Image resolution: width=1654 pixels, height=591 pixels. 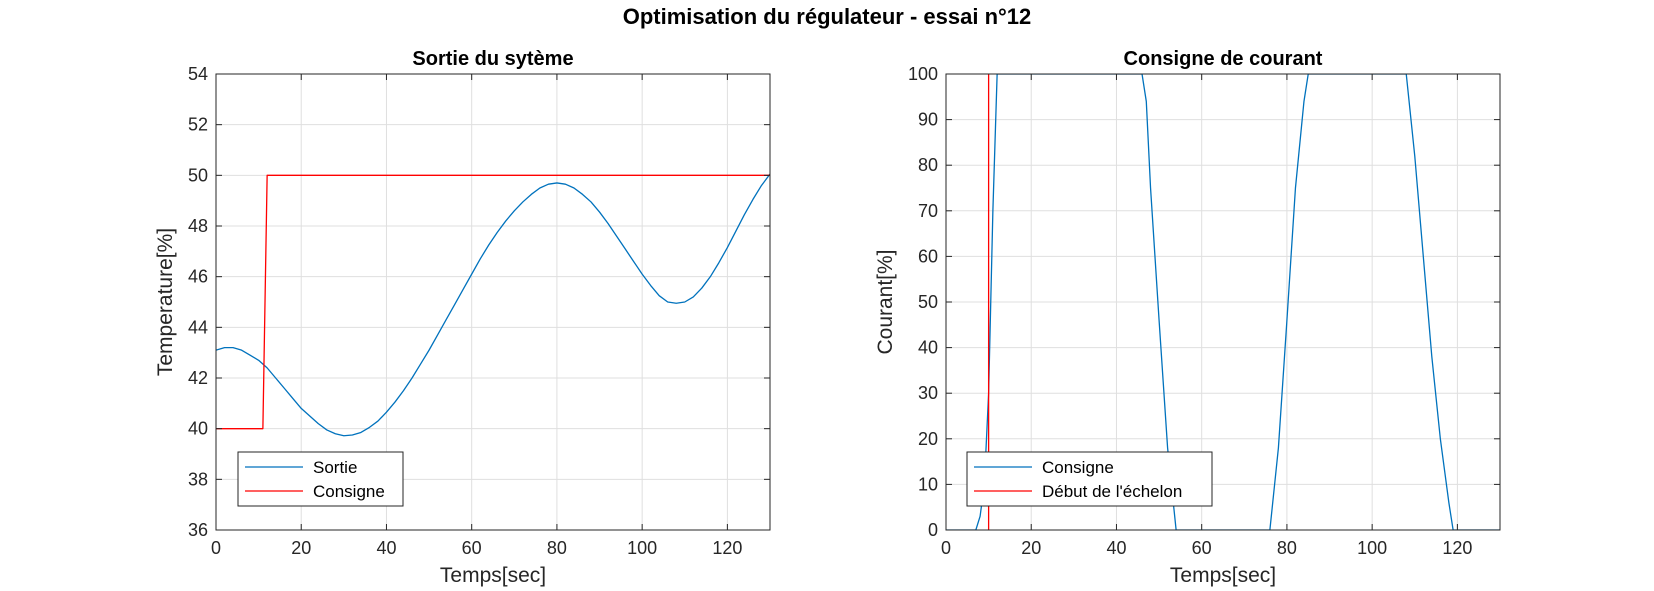 What do you see at coordinates (198, 277) in the screenshot?
I see `y-tick-label: 46` at bounding box center [198, 277].